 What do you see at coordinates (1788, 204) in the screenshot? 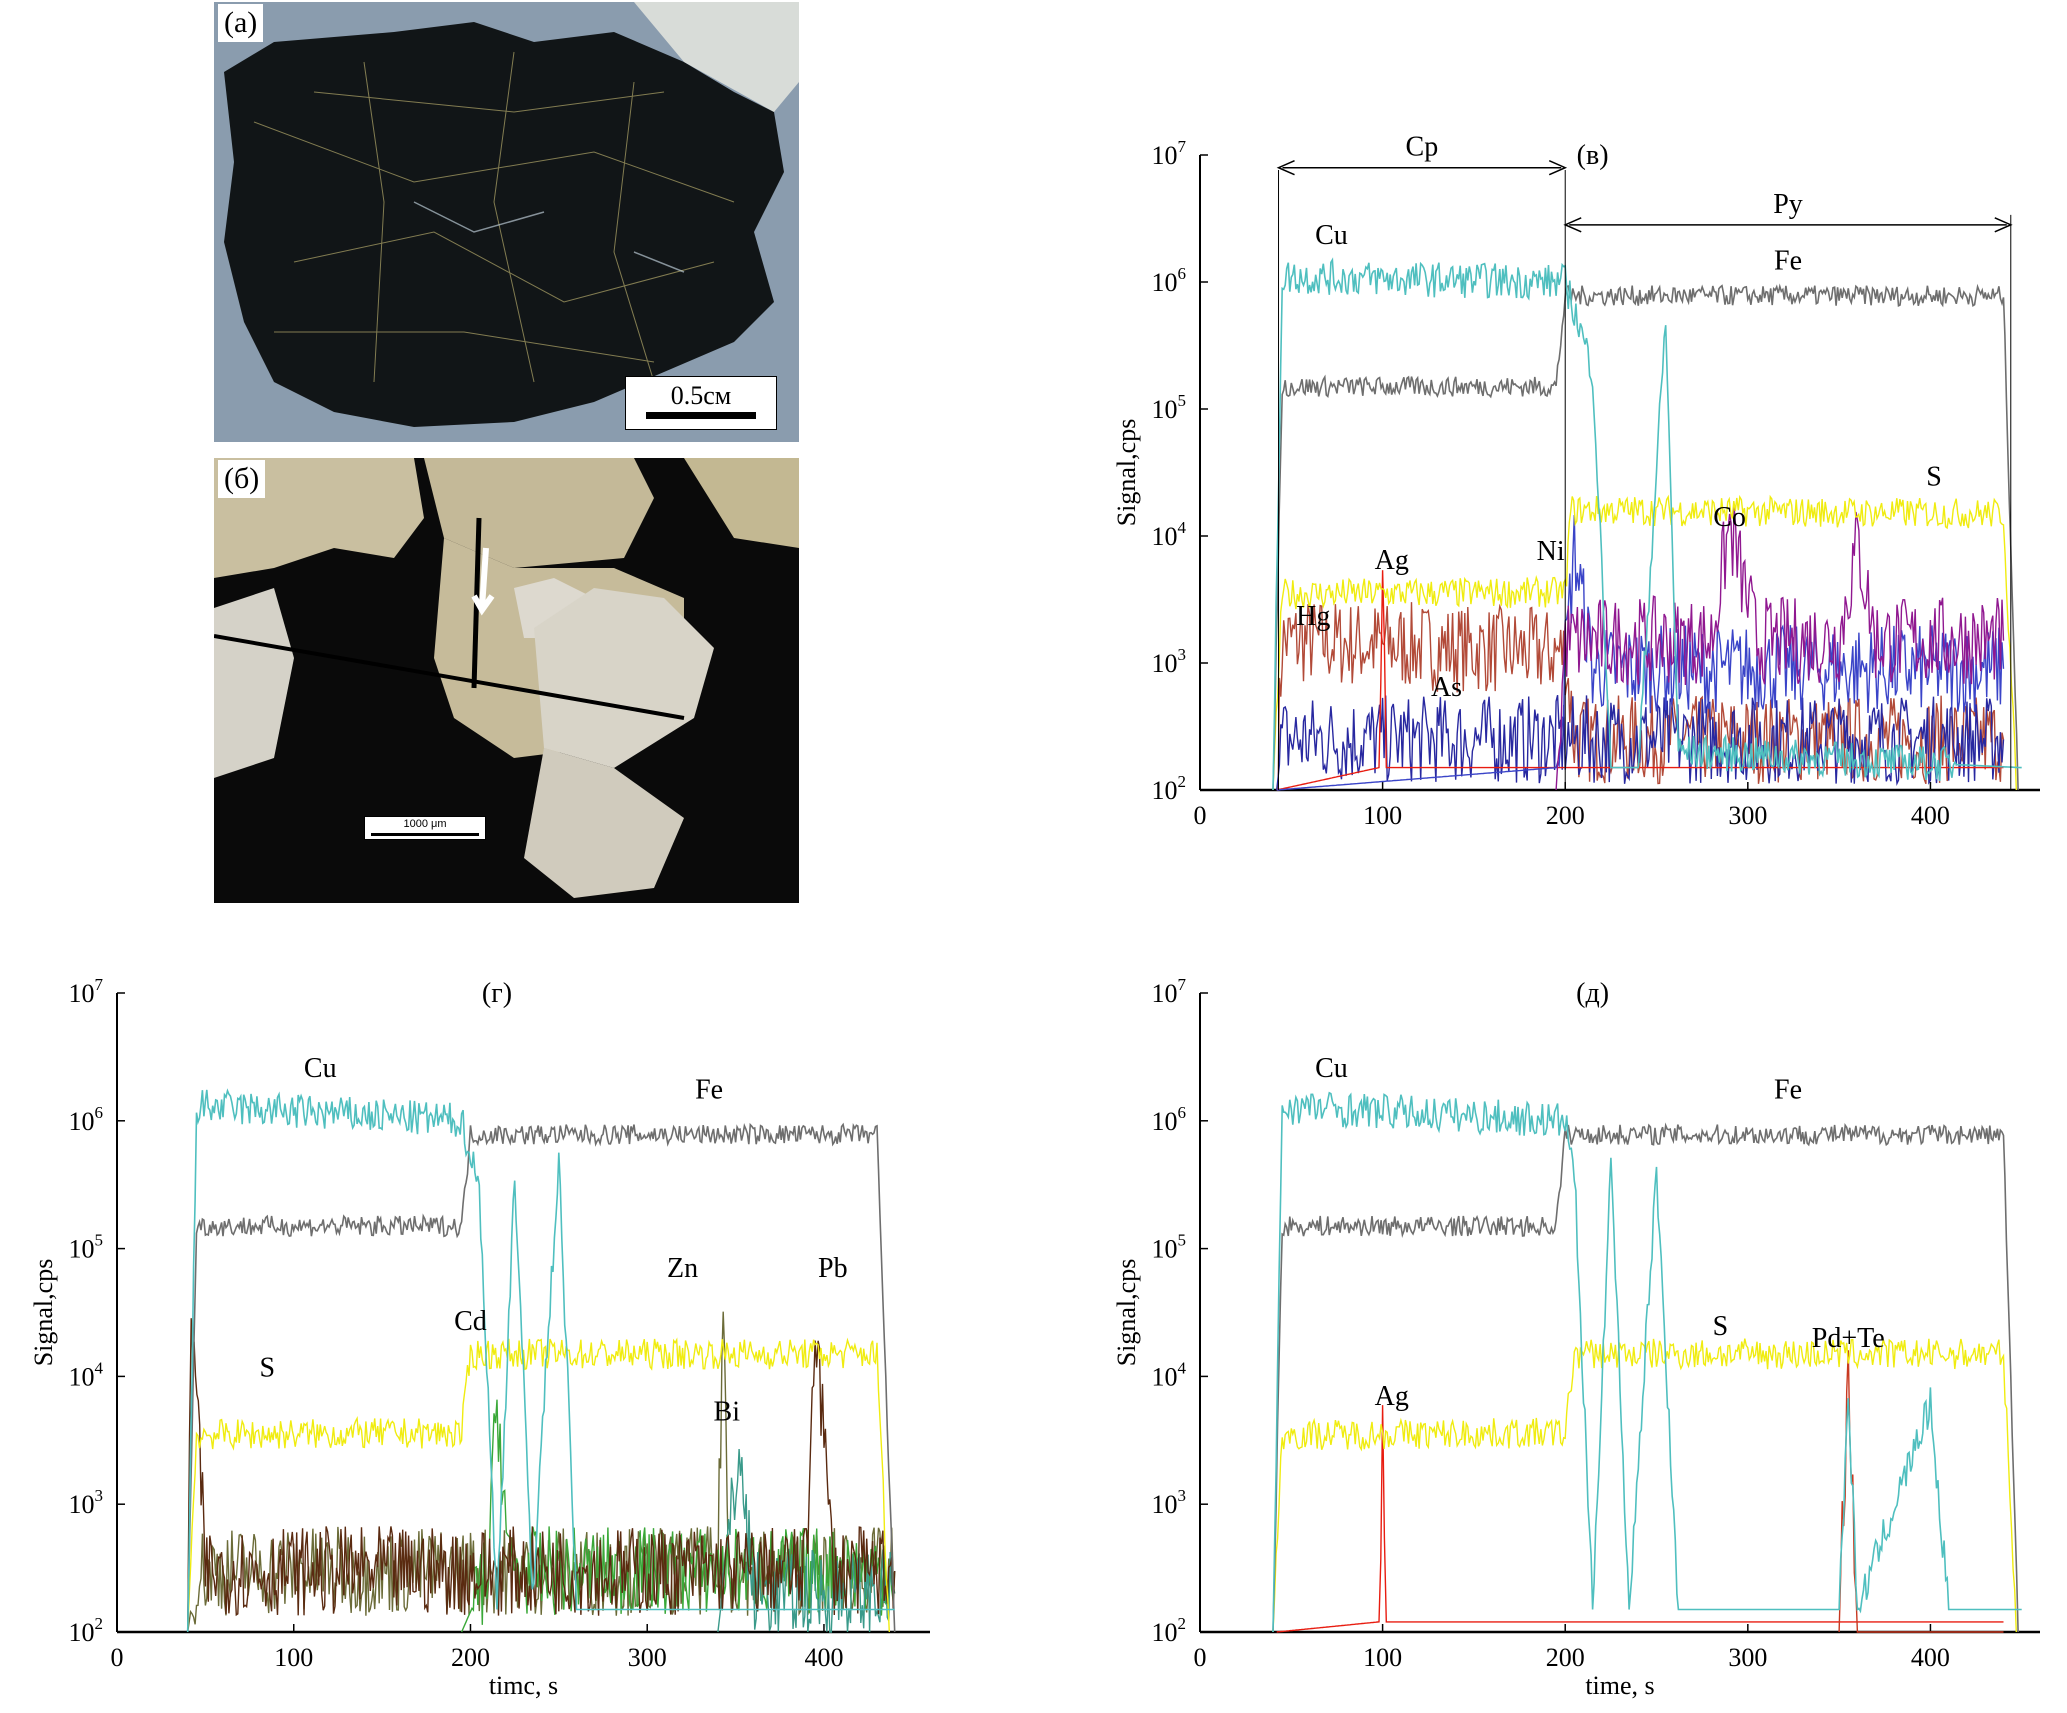
I see `v-range-label: Py` at bounding box center [1788, 204].